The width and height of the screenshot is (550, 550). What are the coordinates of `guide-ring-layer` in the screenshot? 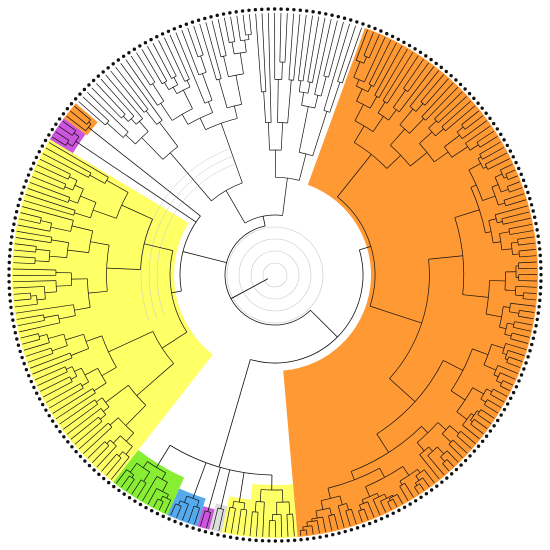 It's located at (232, 236).